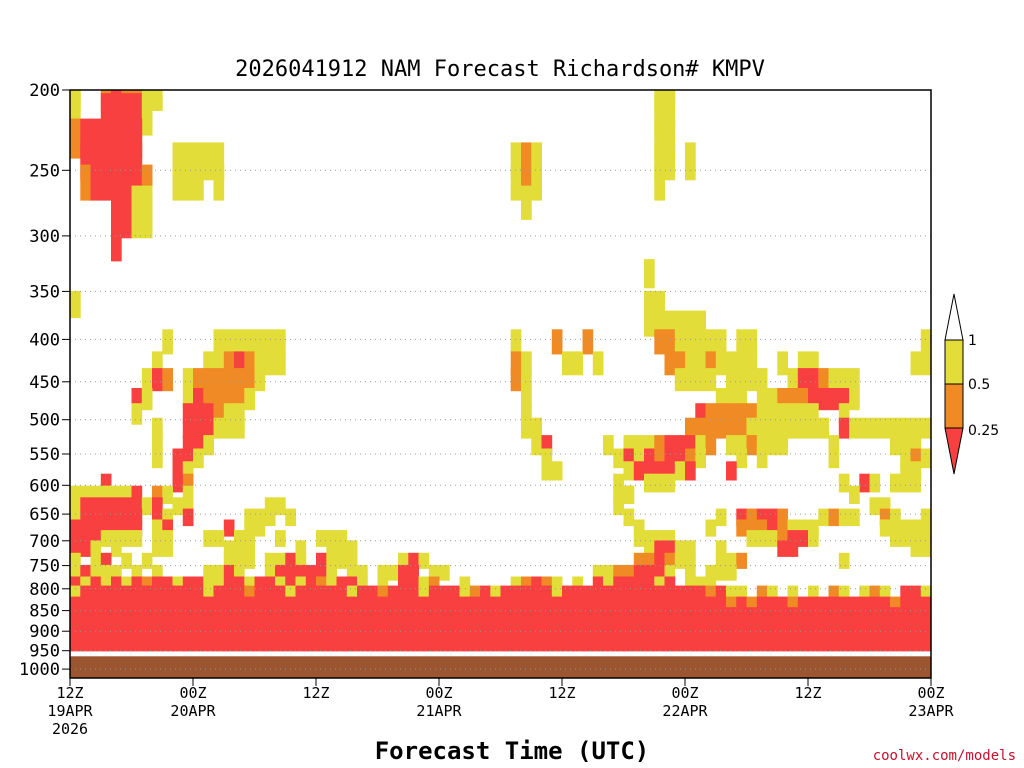 The image size is (1024, 768). Describe the element at coordinates (930, 693) in the screenshot. I see `xtick-label-84-1: 00Z` at that location.